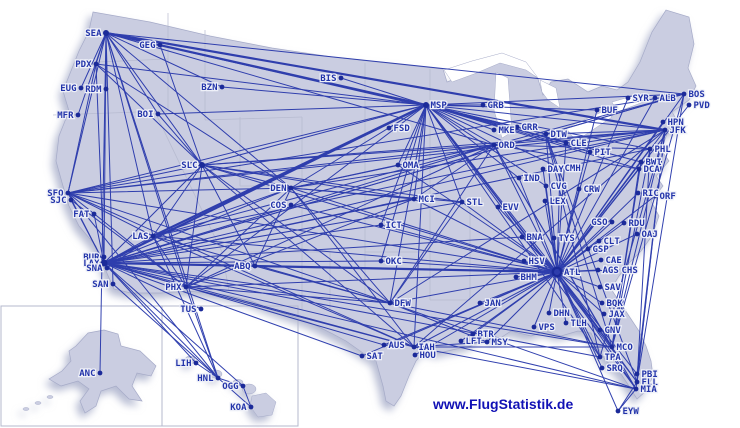 This screenshot has height=428, width=740. I want to click on route-ATL-OAJ, so click(597, 253).